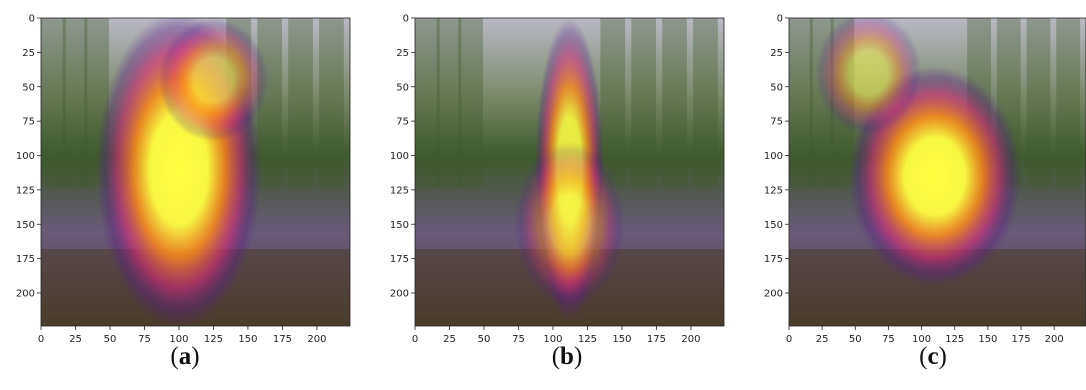 The image size is (1086, 390). I want to click on caption-c-letter: c, so click(932, 356).